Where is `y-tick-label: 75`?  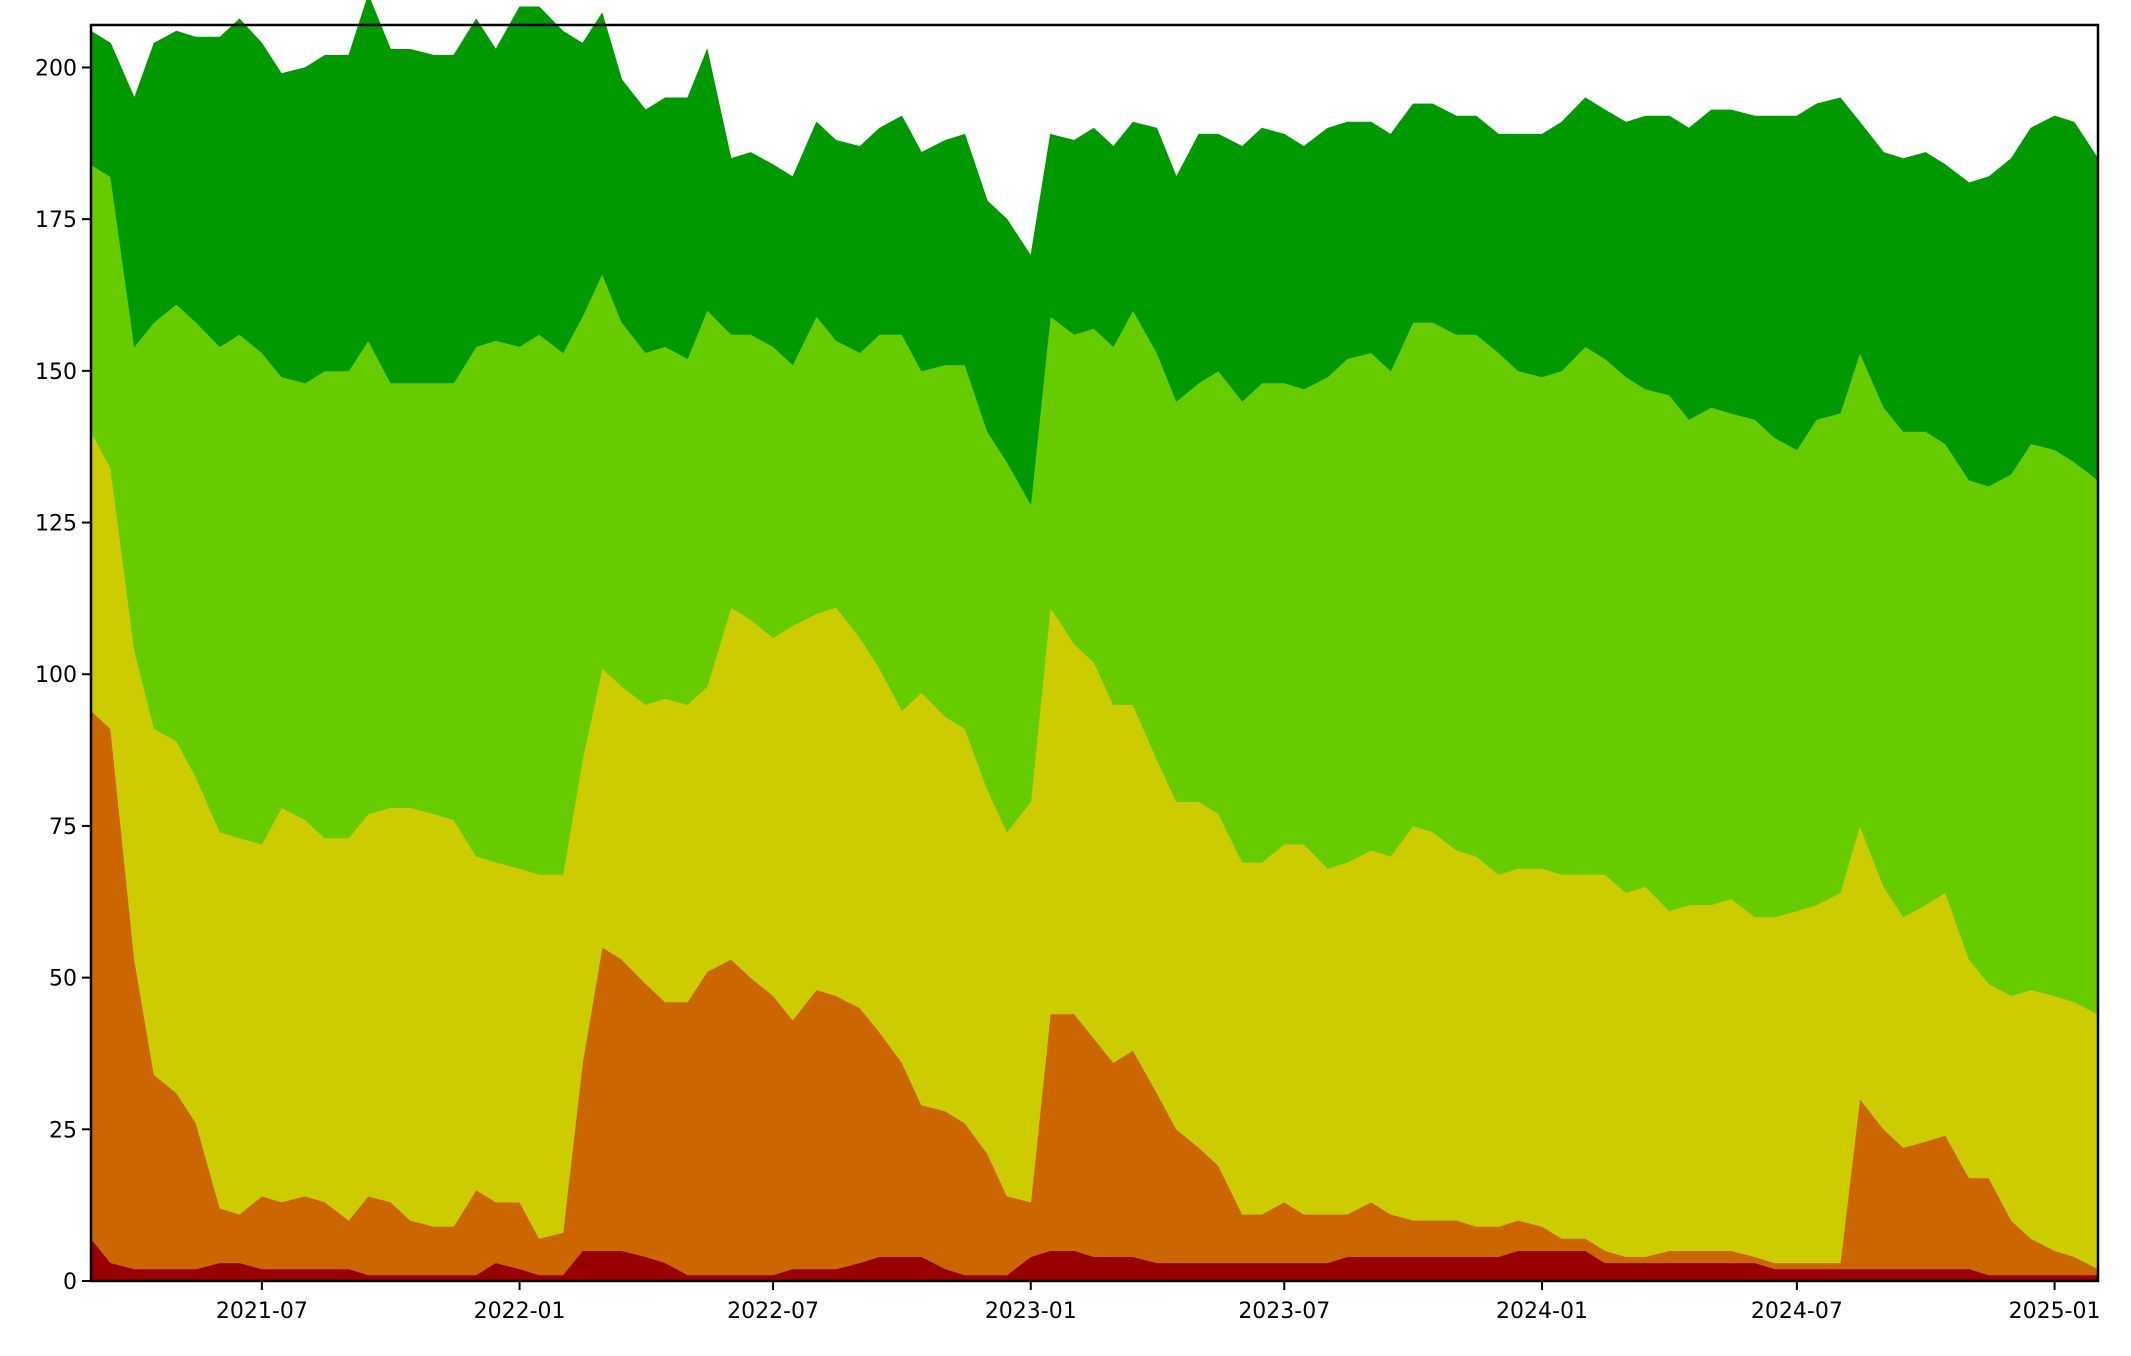 y-tick-label: 75 is located at coordinates (63, 827).